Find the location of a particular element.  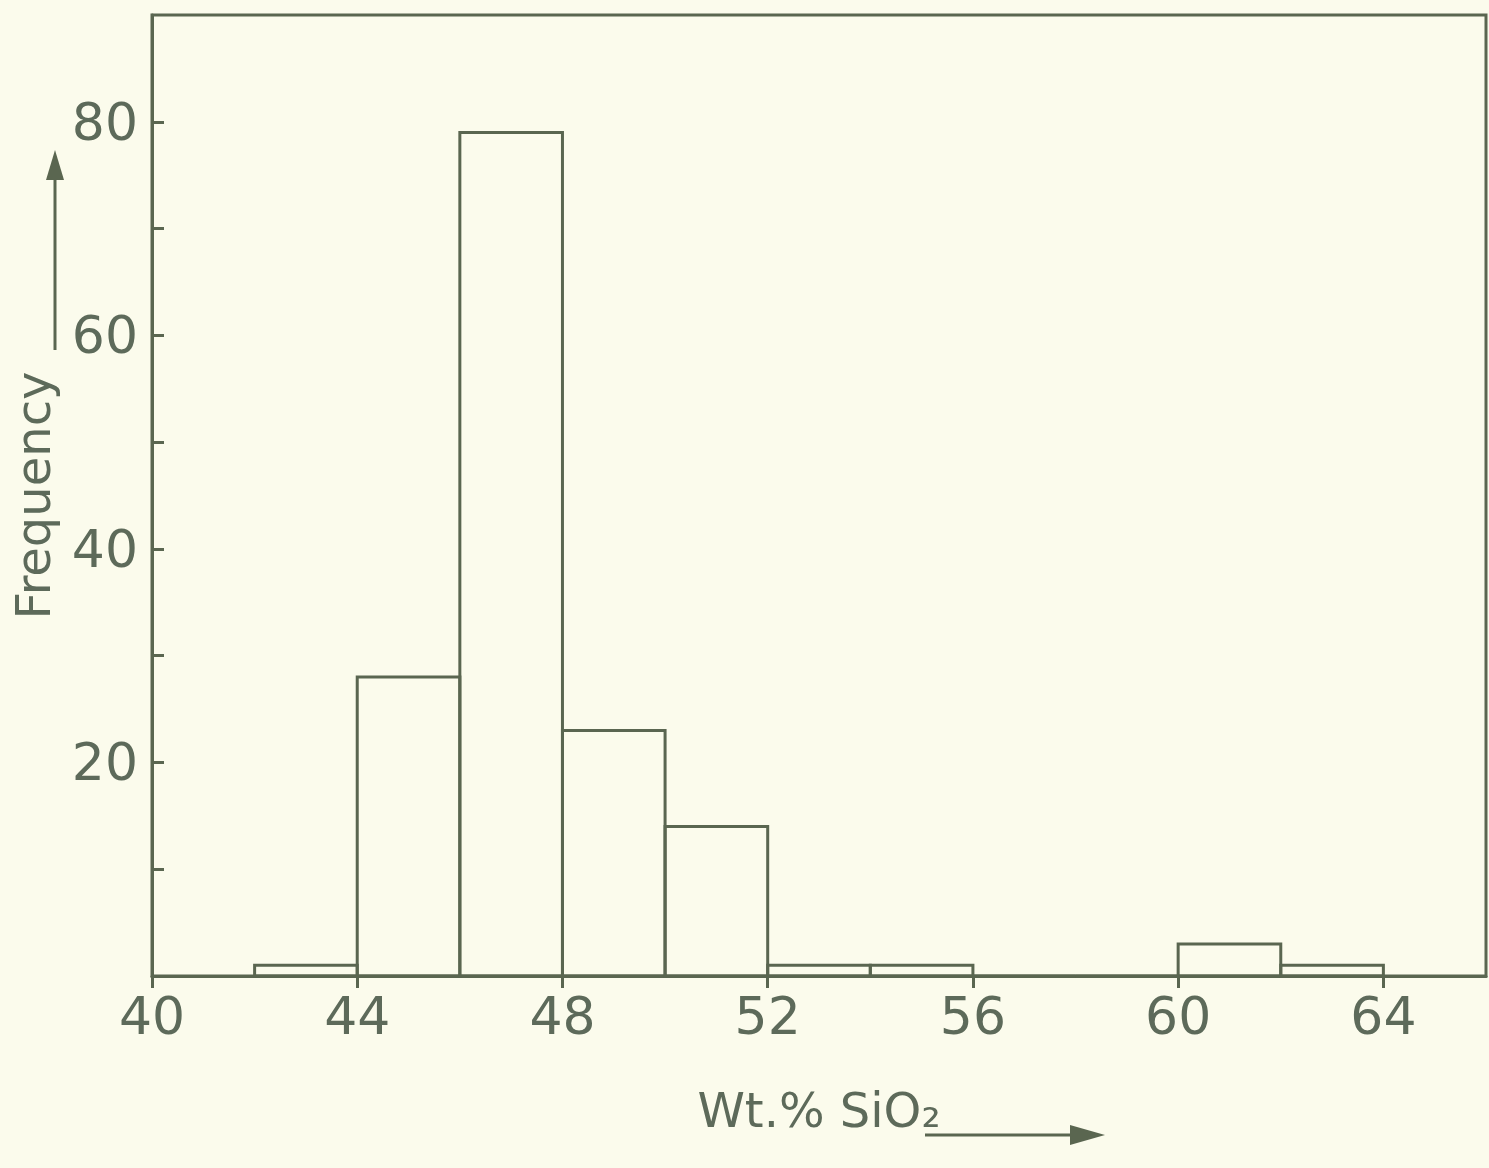

x-tick-label: 52 is located at coordinates (767, 1016).